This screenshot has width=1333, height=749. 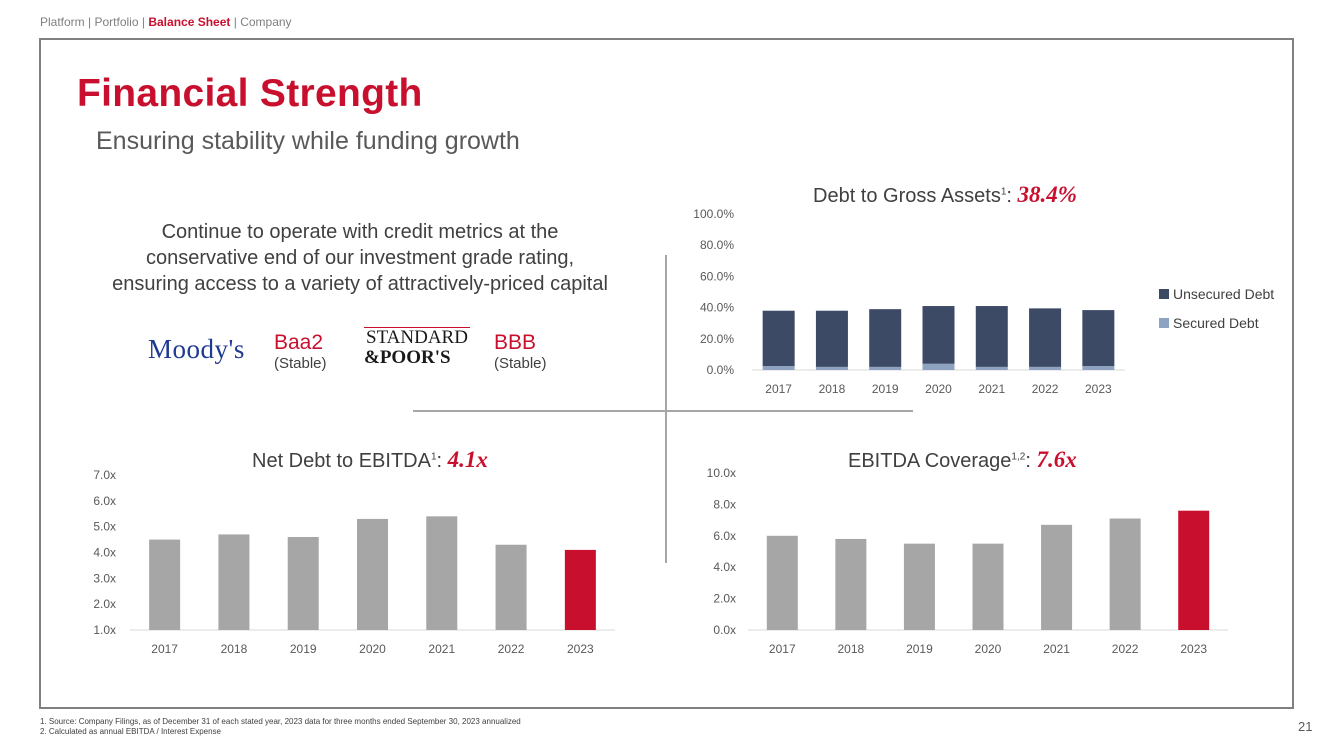 I want to click on legend-item-unsecured: Unsecured Debt, so click(x=1216, y=293).